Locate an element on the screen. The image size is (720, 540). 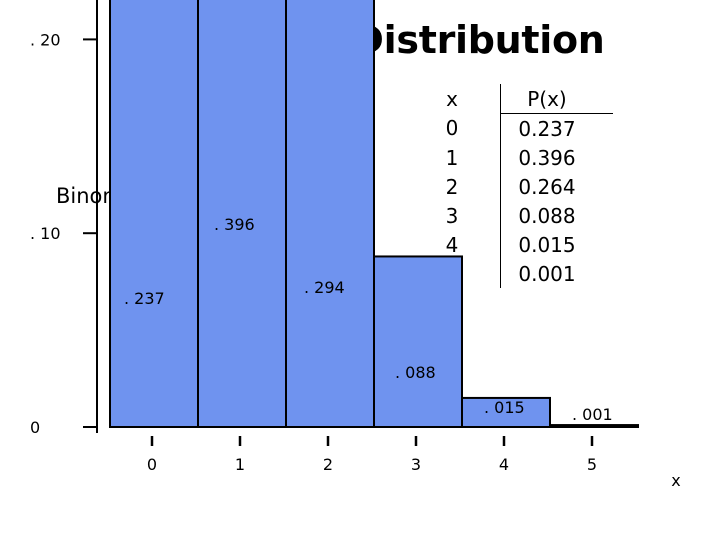
table-row: 4 0.015 is located at coordinates (522, 244).